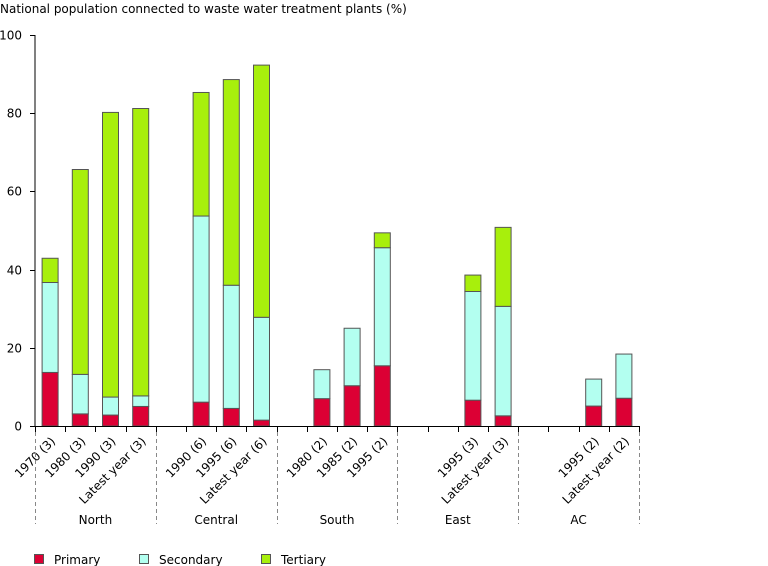 This screenshot has height=566, width=768. I want to click on legend-label-tertiary: Tertiary, so click(303, 559).